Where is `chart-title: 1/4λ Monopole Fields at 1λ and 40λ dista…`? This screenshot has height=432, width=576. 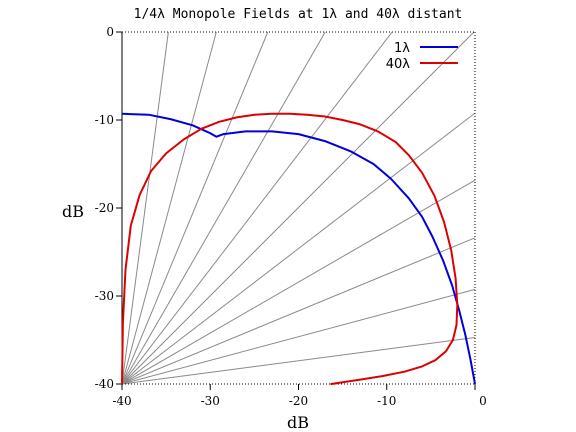
chart-title: 1/4λ Monopole Fields at 1λ and 40λ dista… is located at coordinates (298, 14).